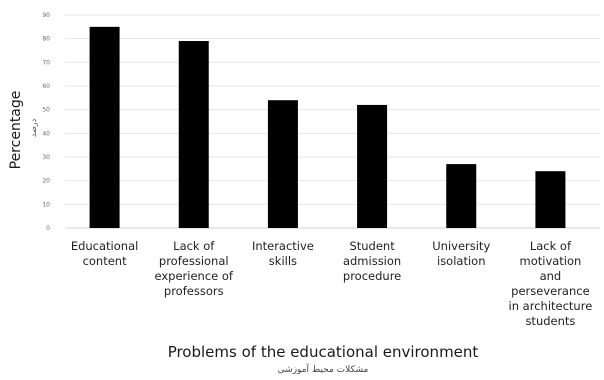 Image resolution: width=604 pixels, height=380 pixels. Describe the element at coordinates (46, 110) in the screenshot. I see `y-tick-label: 50` at that location.